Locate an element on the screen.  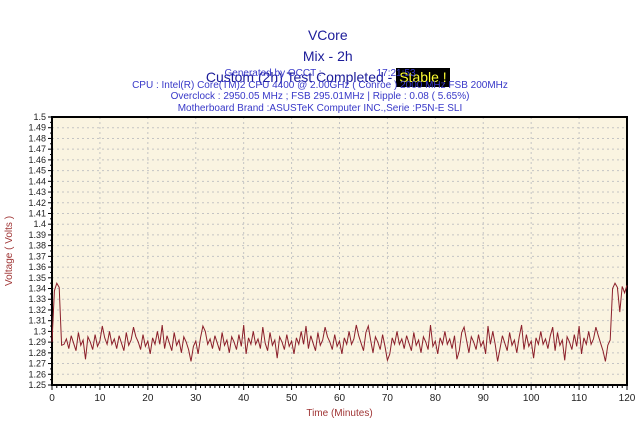
y-tick-label: 1.34 is located at coordinates (37, 289).